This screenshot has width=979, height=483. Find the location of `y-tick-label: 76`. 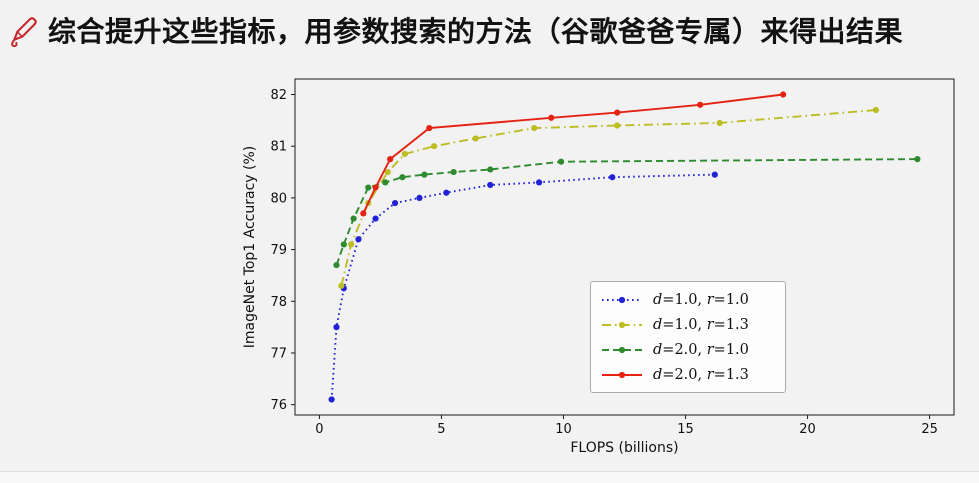

y-tick-label: 76 is located at coordinates (278, 405).